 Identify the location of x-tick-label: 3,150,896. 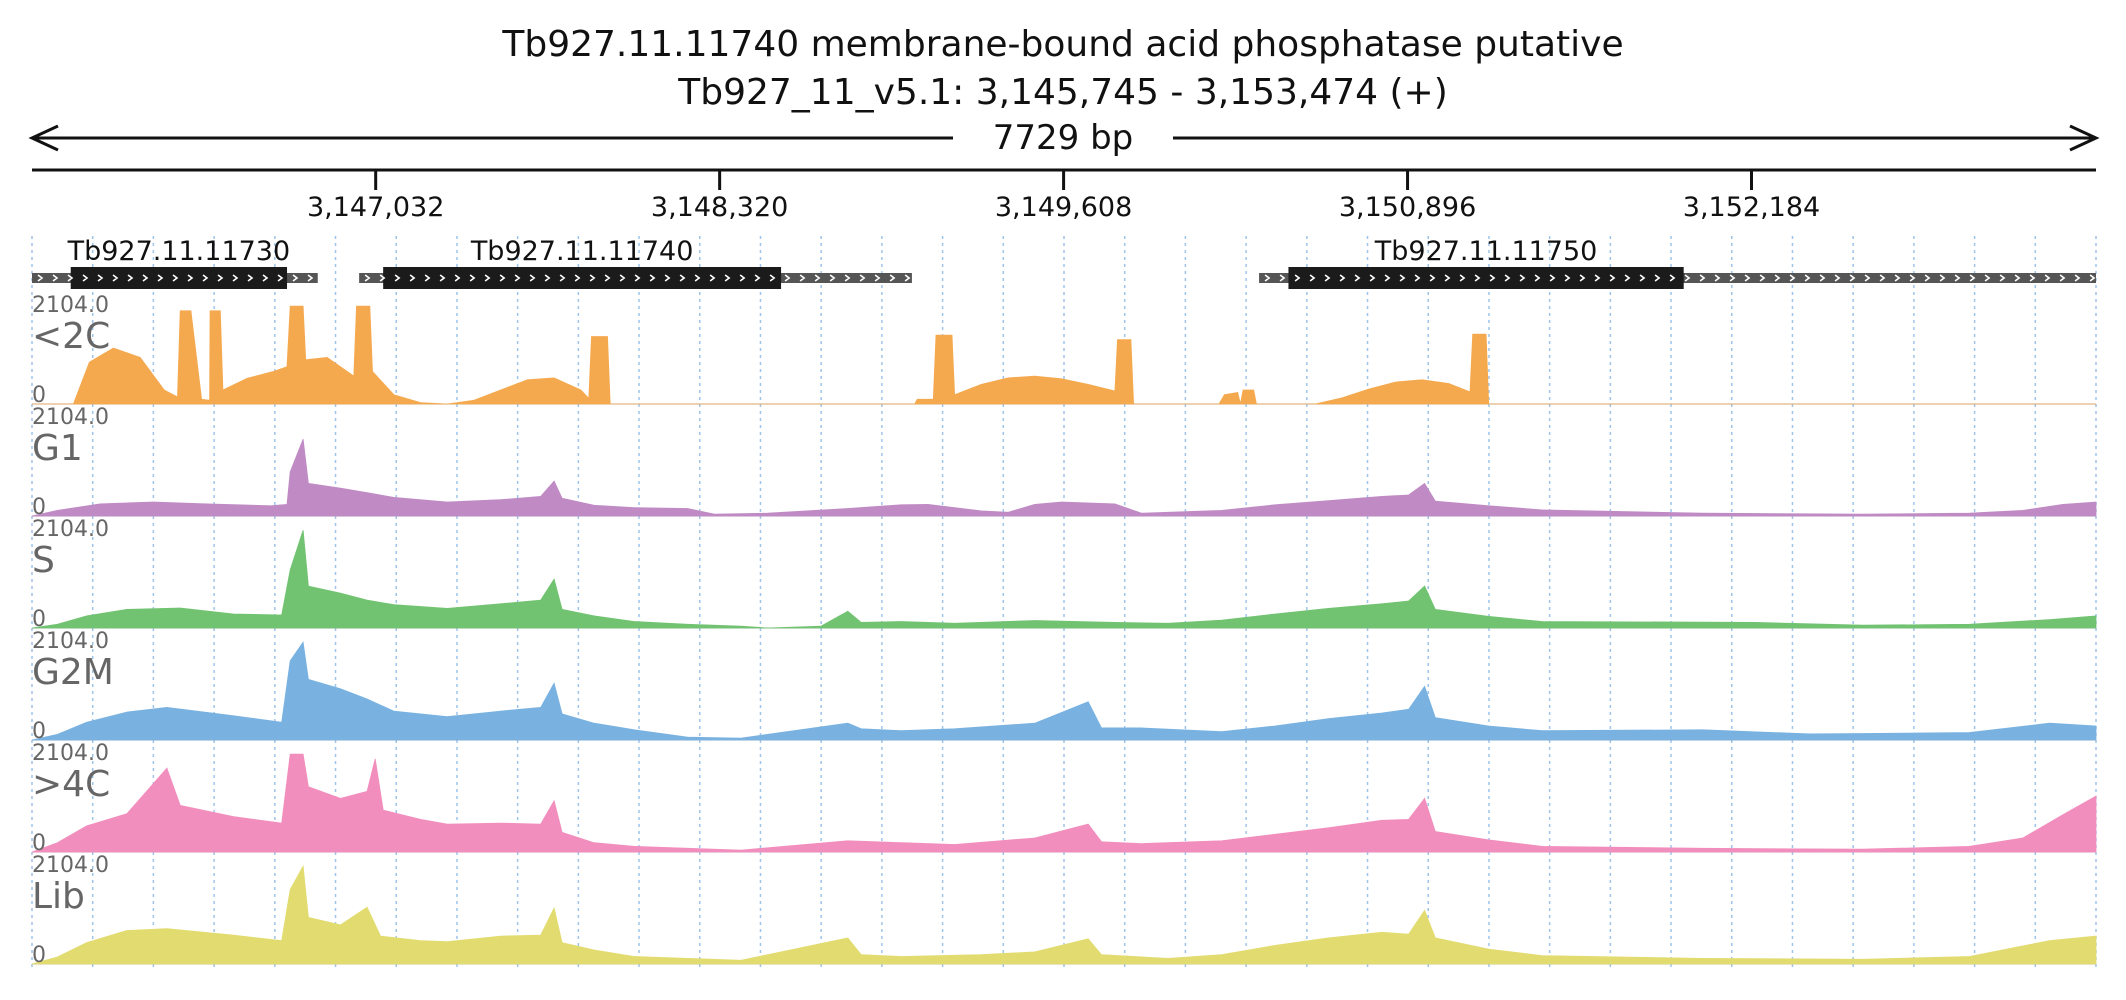
(1407, 207).